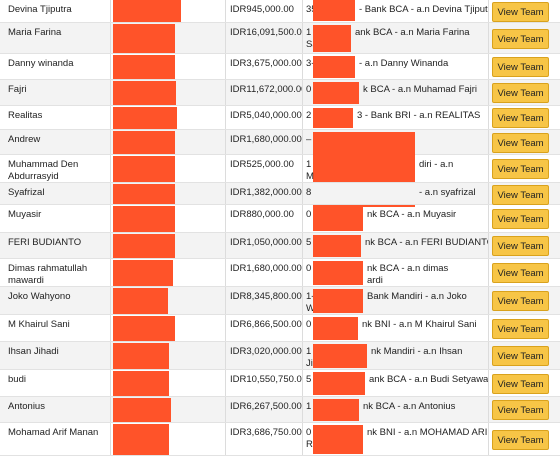 The image size is (560, 456). What do you see at coordinates (263, 168) in the screenshot?
I see `amount-cell: IDR525,000.00` at bounding box center [263, 168].